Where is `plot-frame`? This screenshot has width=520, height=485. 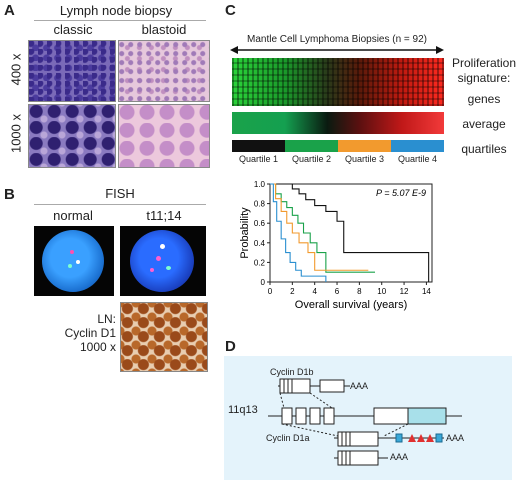
plot-frame is located at coordinates (351, 233).